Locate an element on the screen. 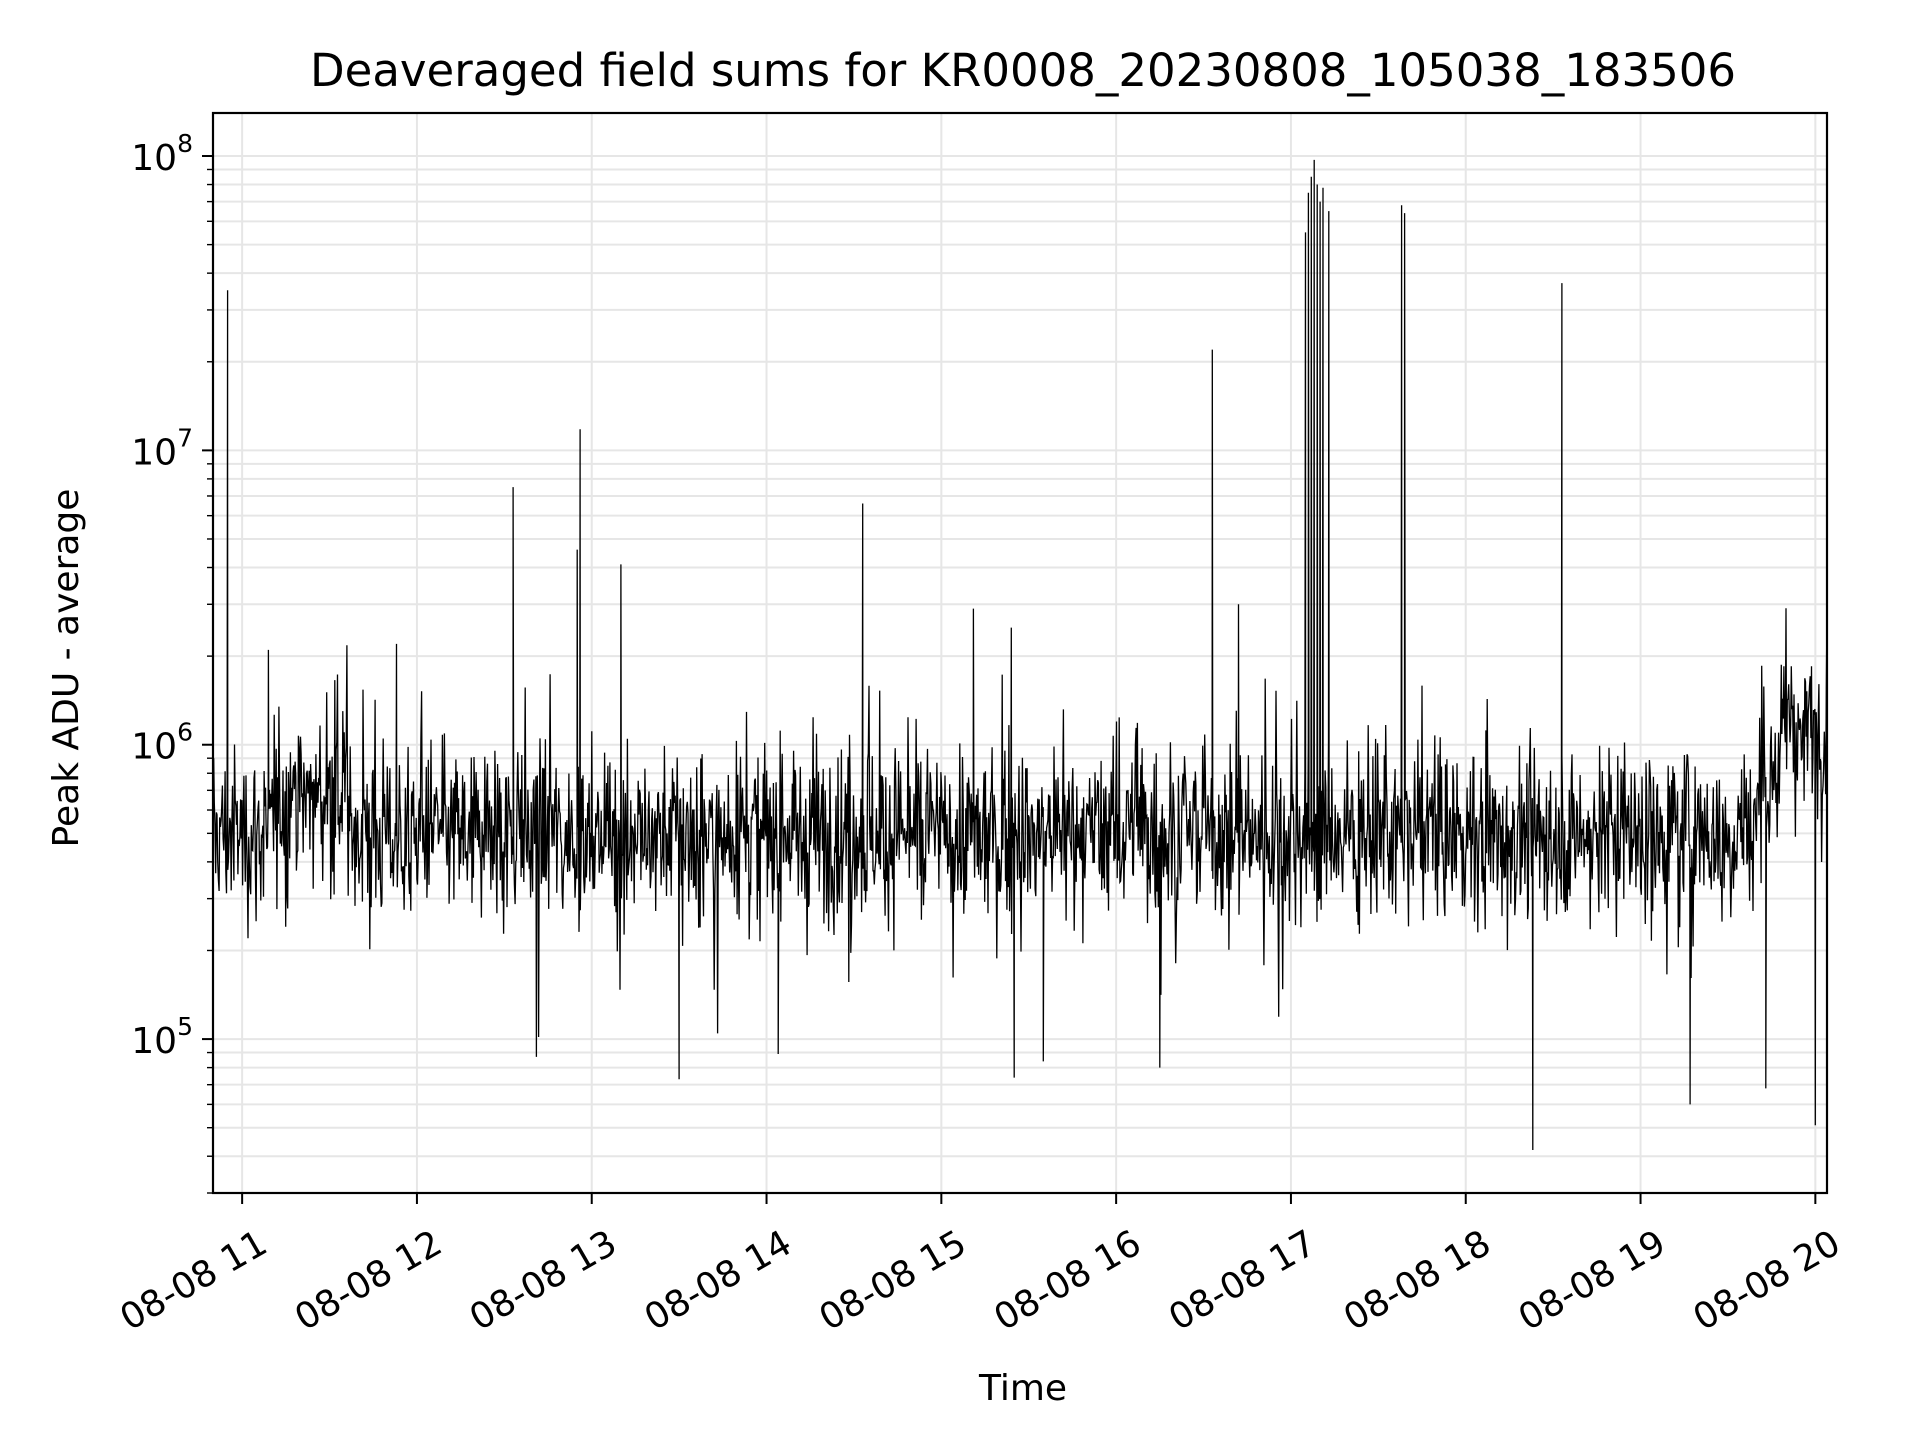 This screenshot has width=1920, height=1440. x-tick-label: 08-08 20 is located at coordinates (1767, 1281).